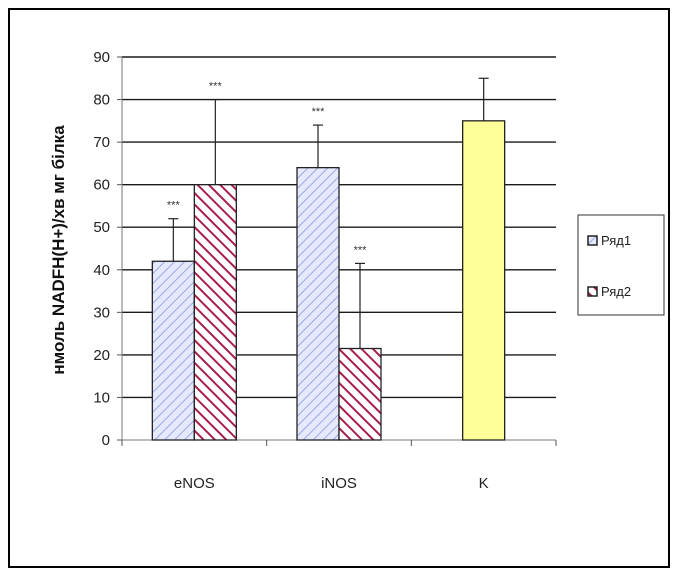 The image size is (680, 568). I want to click on bar-iNOS-series1, so click(318, 303).